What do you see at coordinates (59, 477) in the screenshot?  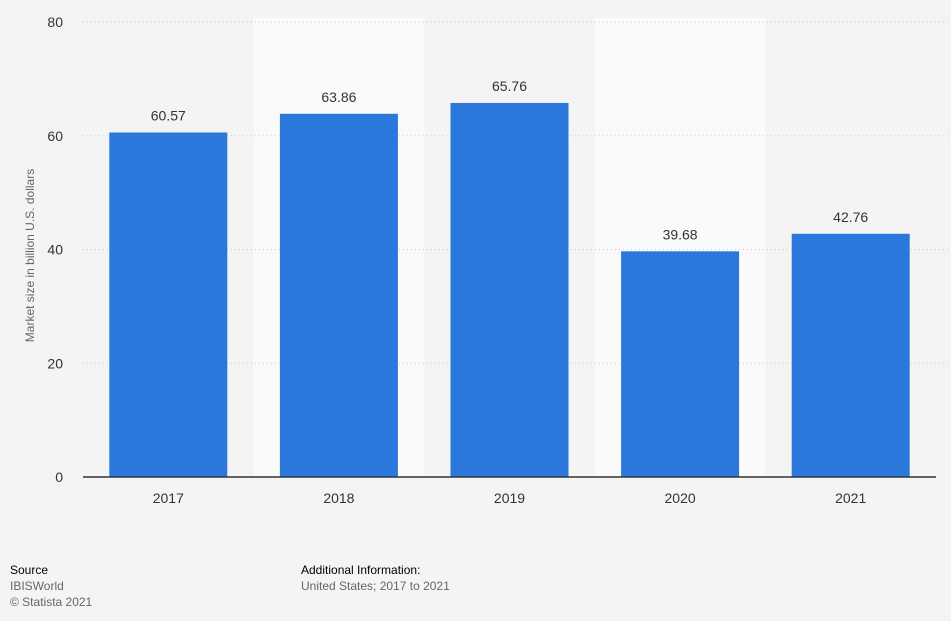 I see `y-tick-label: 0` at bounding box center [59, 477].